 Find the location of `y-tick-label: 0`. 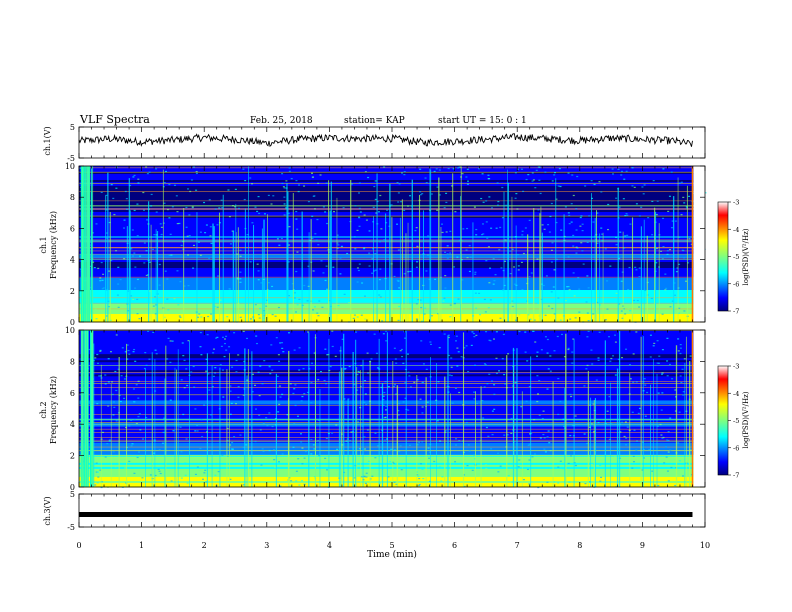

y-tick-label: 0 is located at coordinates (72, 487).